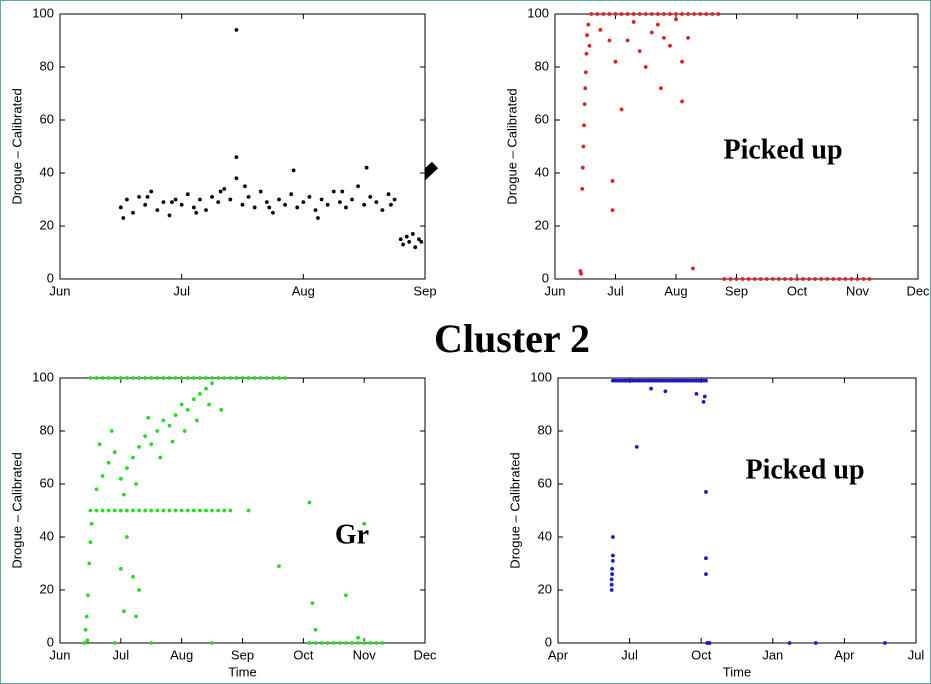  I want to click on x-tick-label: Dec, so click(918, 290).